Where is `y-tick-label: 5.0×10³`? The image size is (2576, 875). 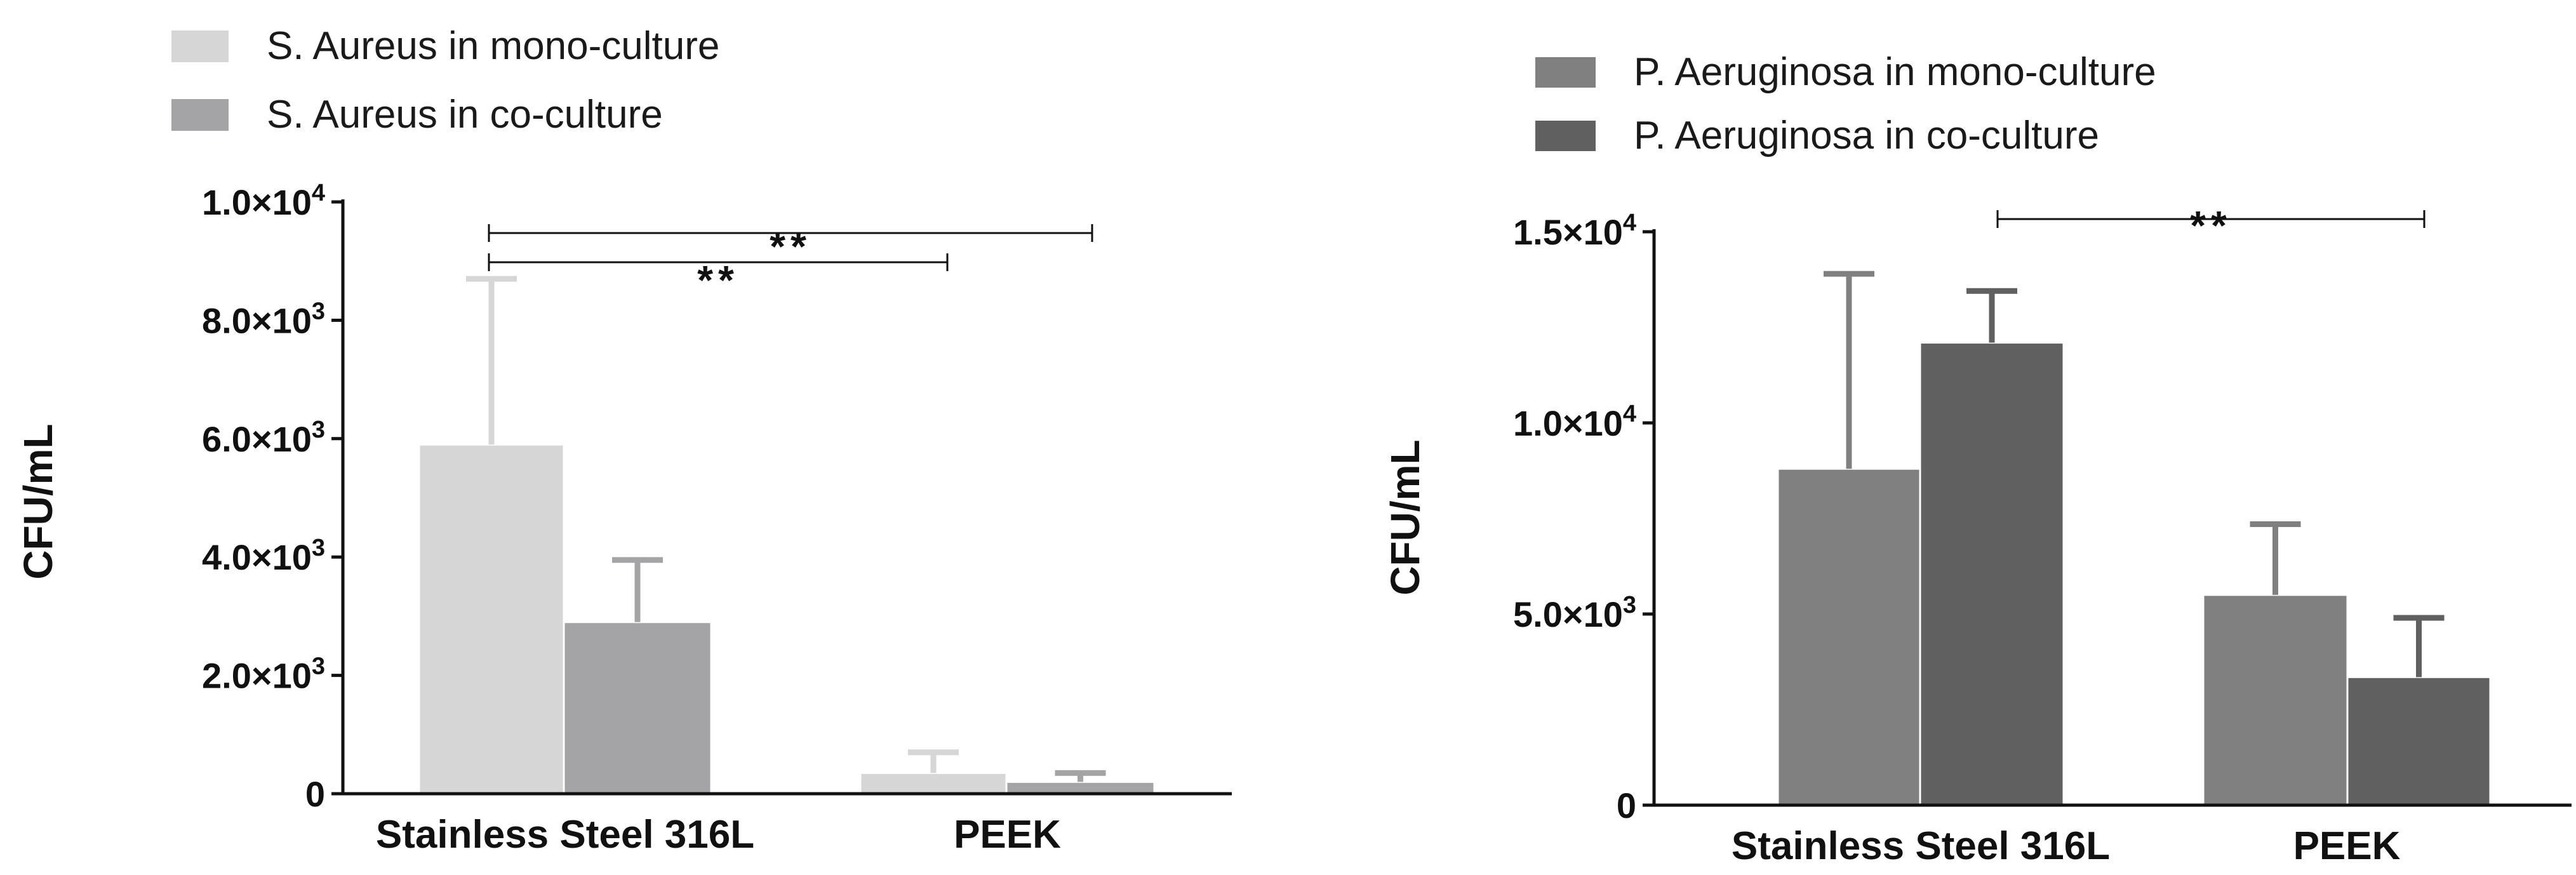 y-tick-label: 5.0×10³ is located at coordinates (1574, 613).